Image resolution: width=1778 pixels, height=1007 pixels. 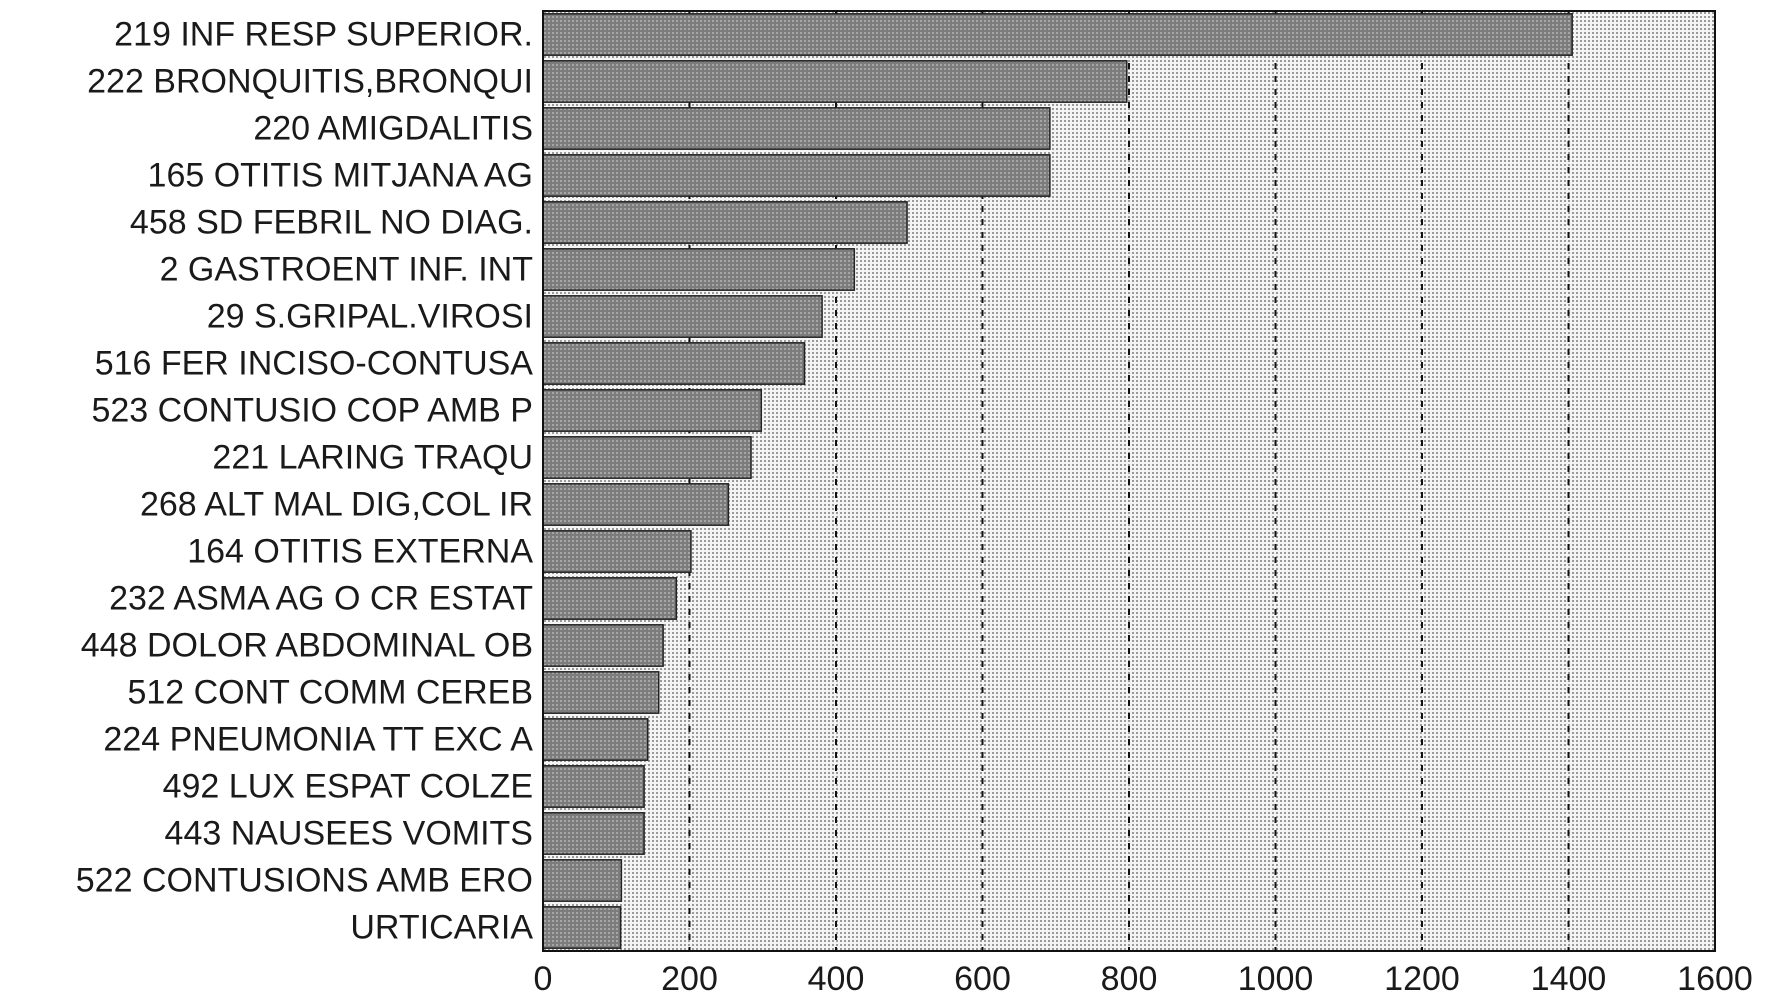 I want to click on category-label: 222 BRONQUITIS,BRONQUI, so click(x=310, y=82).